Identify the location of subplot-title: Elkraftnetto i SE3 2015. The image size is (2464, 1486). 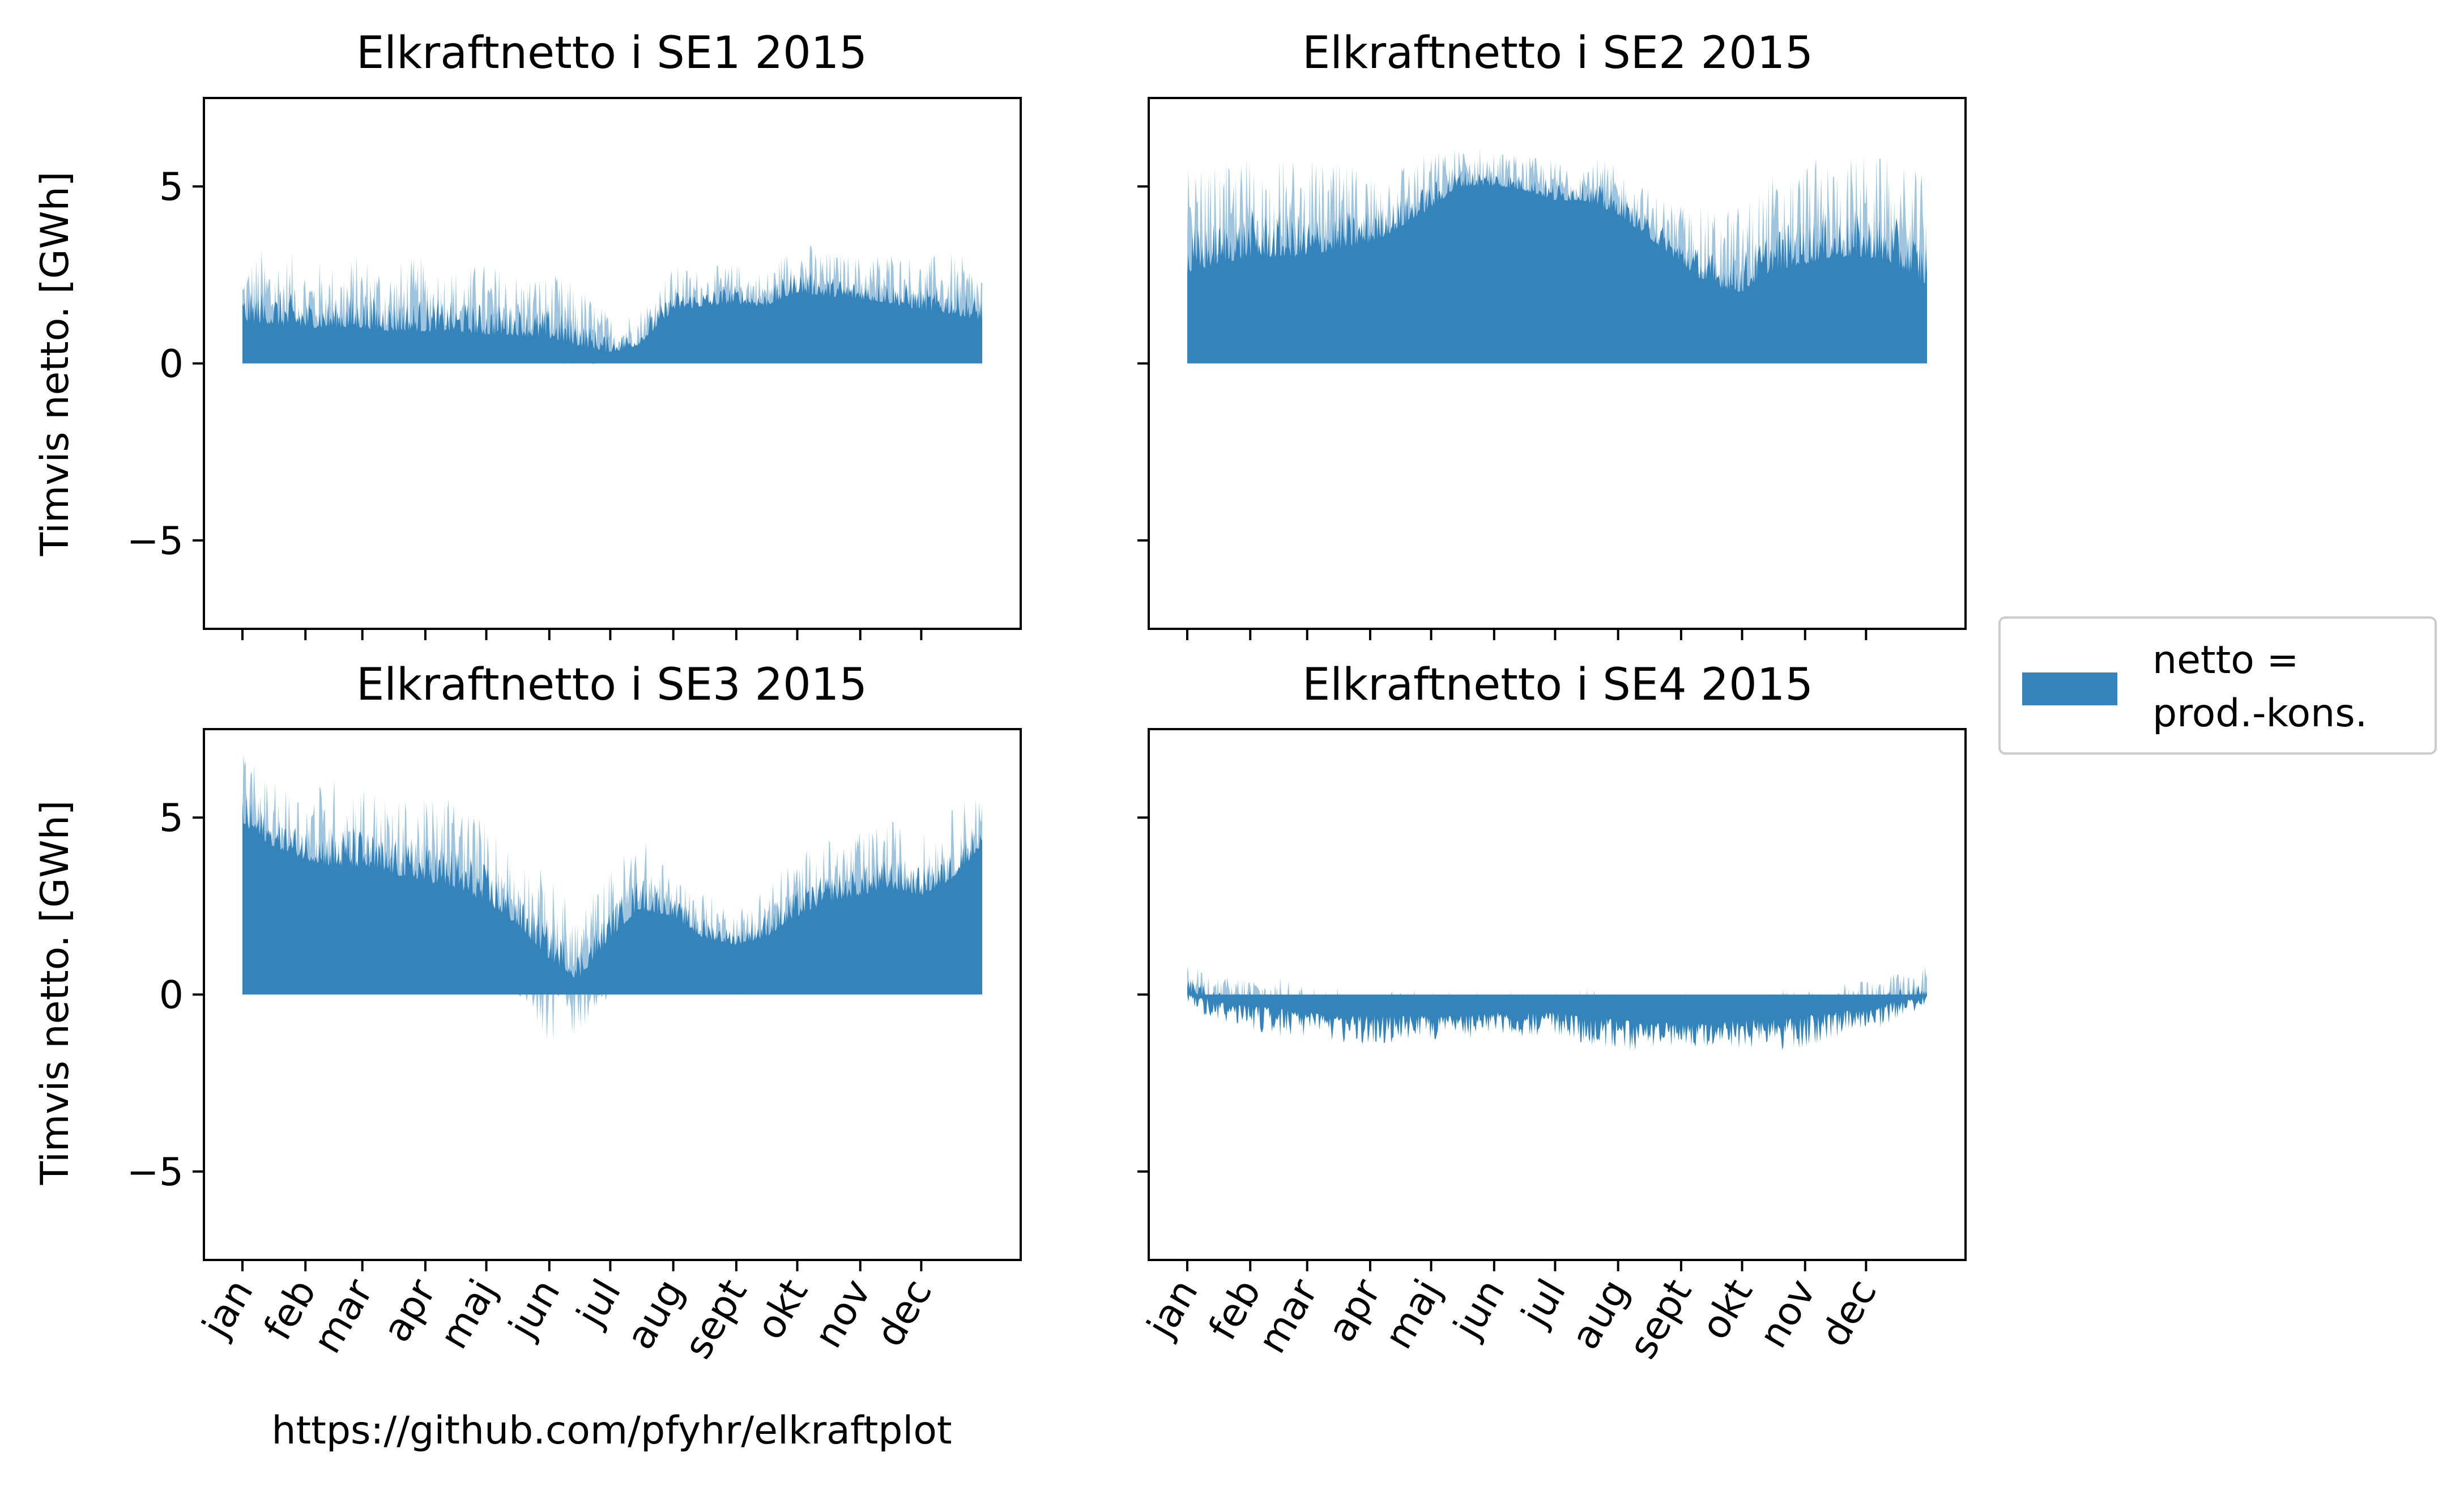
(611, 684).